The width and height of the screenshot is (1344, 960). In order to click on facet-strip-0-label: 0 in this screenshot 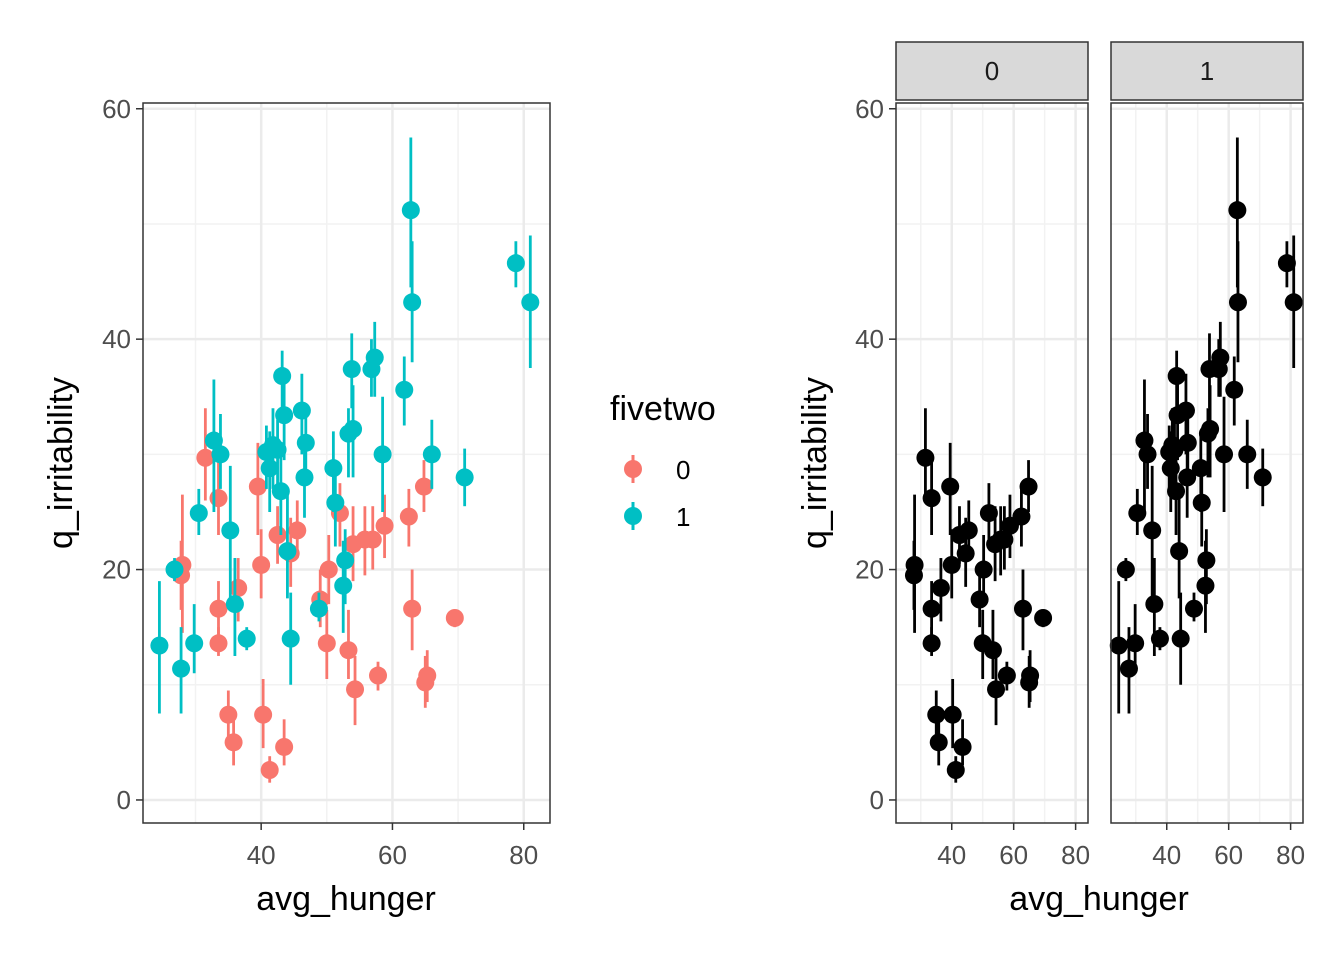, I will do `click(992, 71)`.